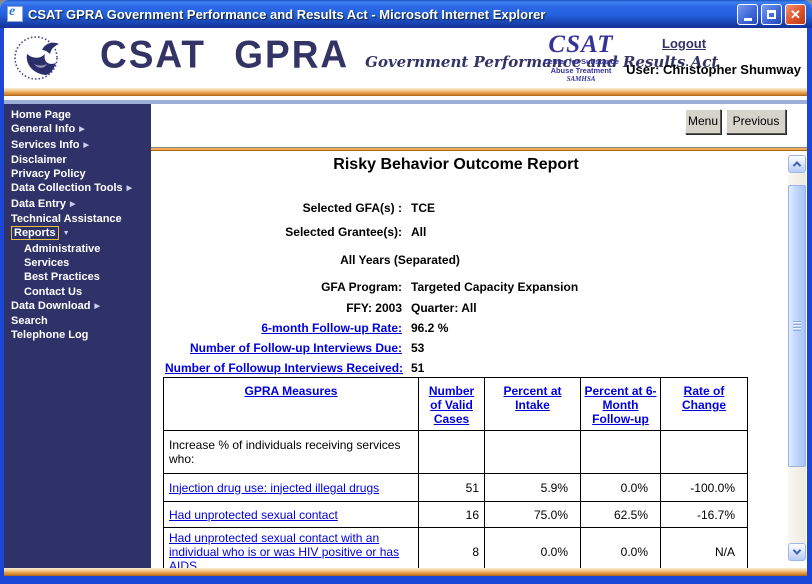  I want to click on column-header-link: Rate of Change, so click(704, 404).